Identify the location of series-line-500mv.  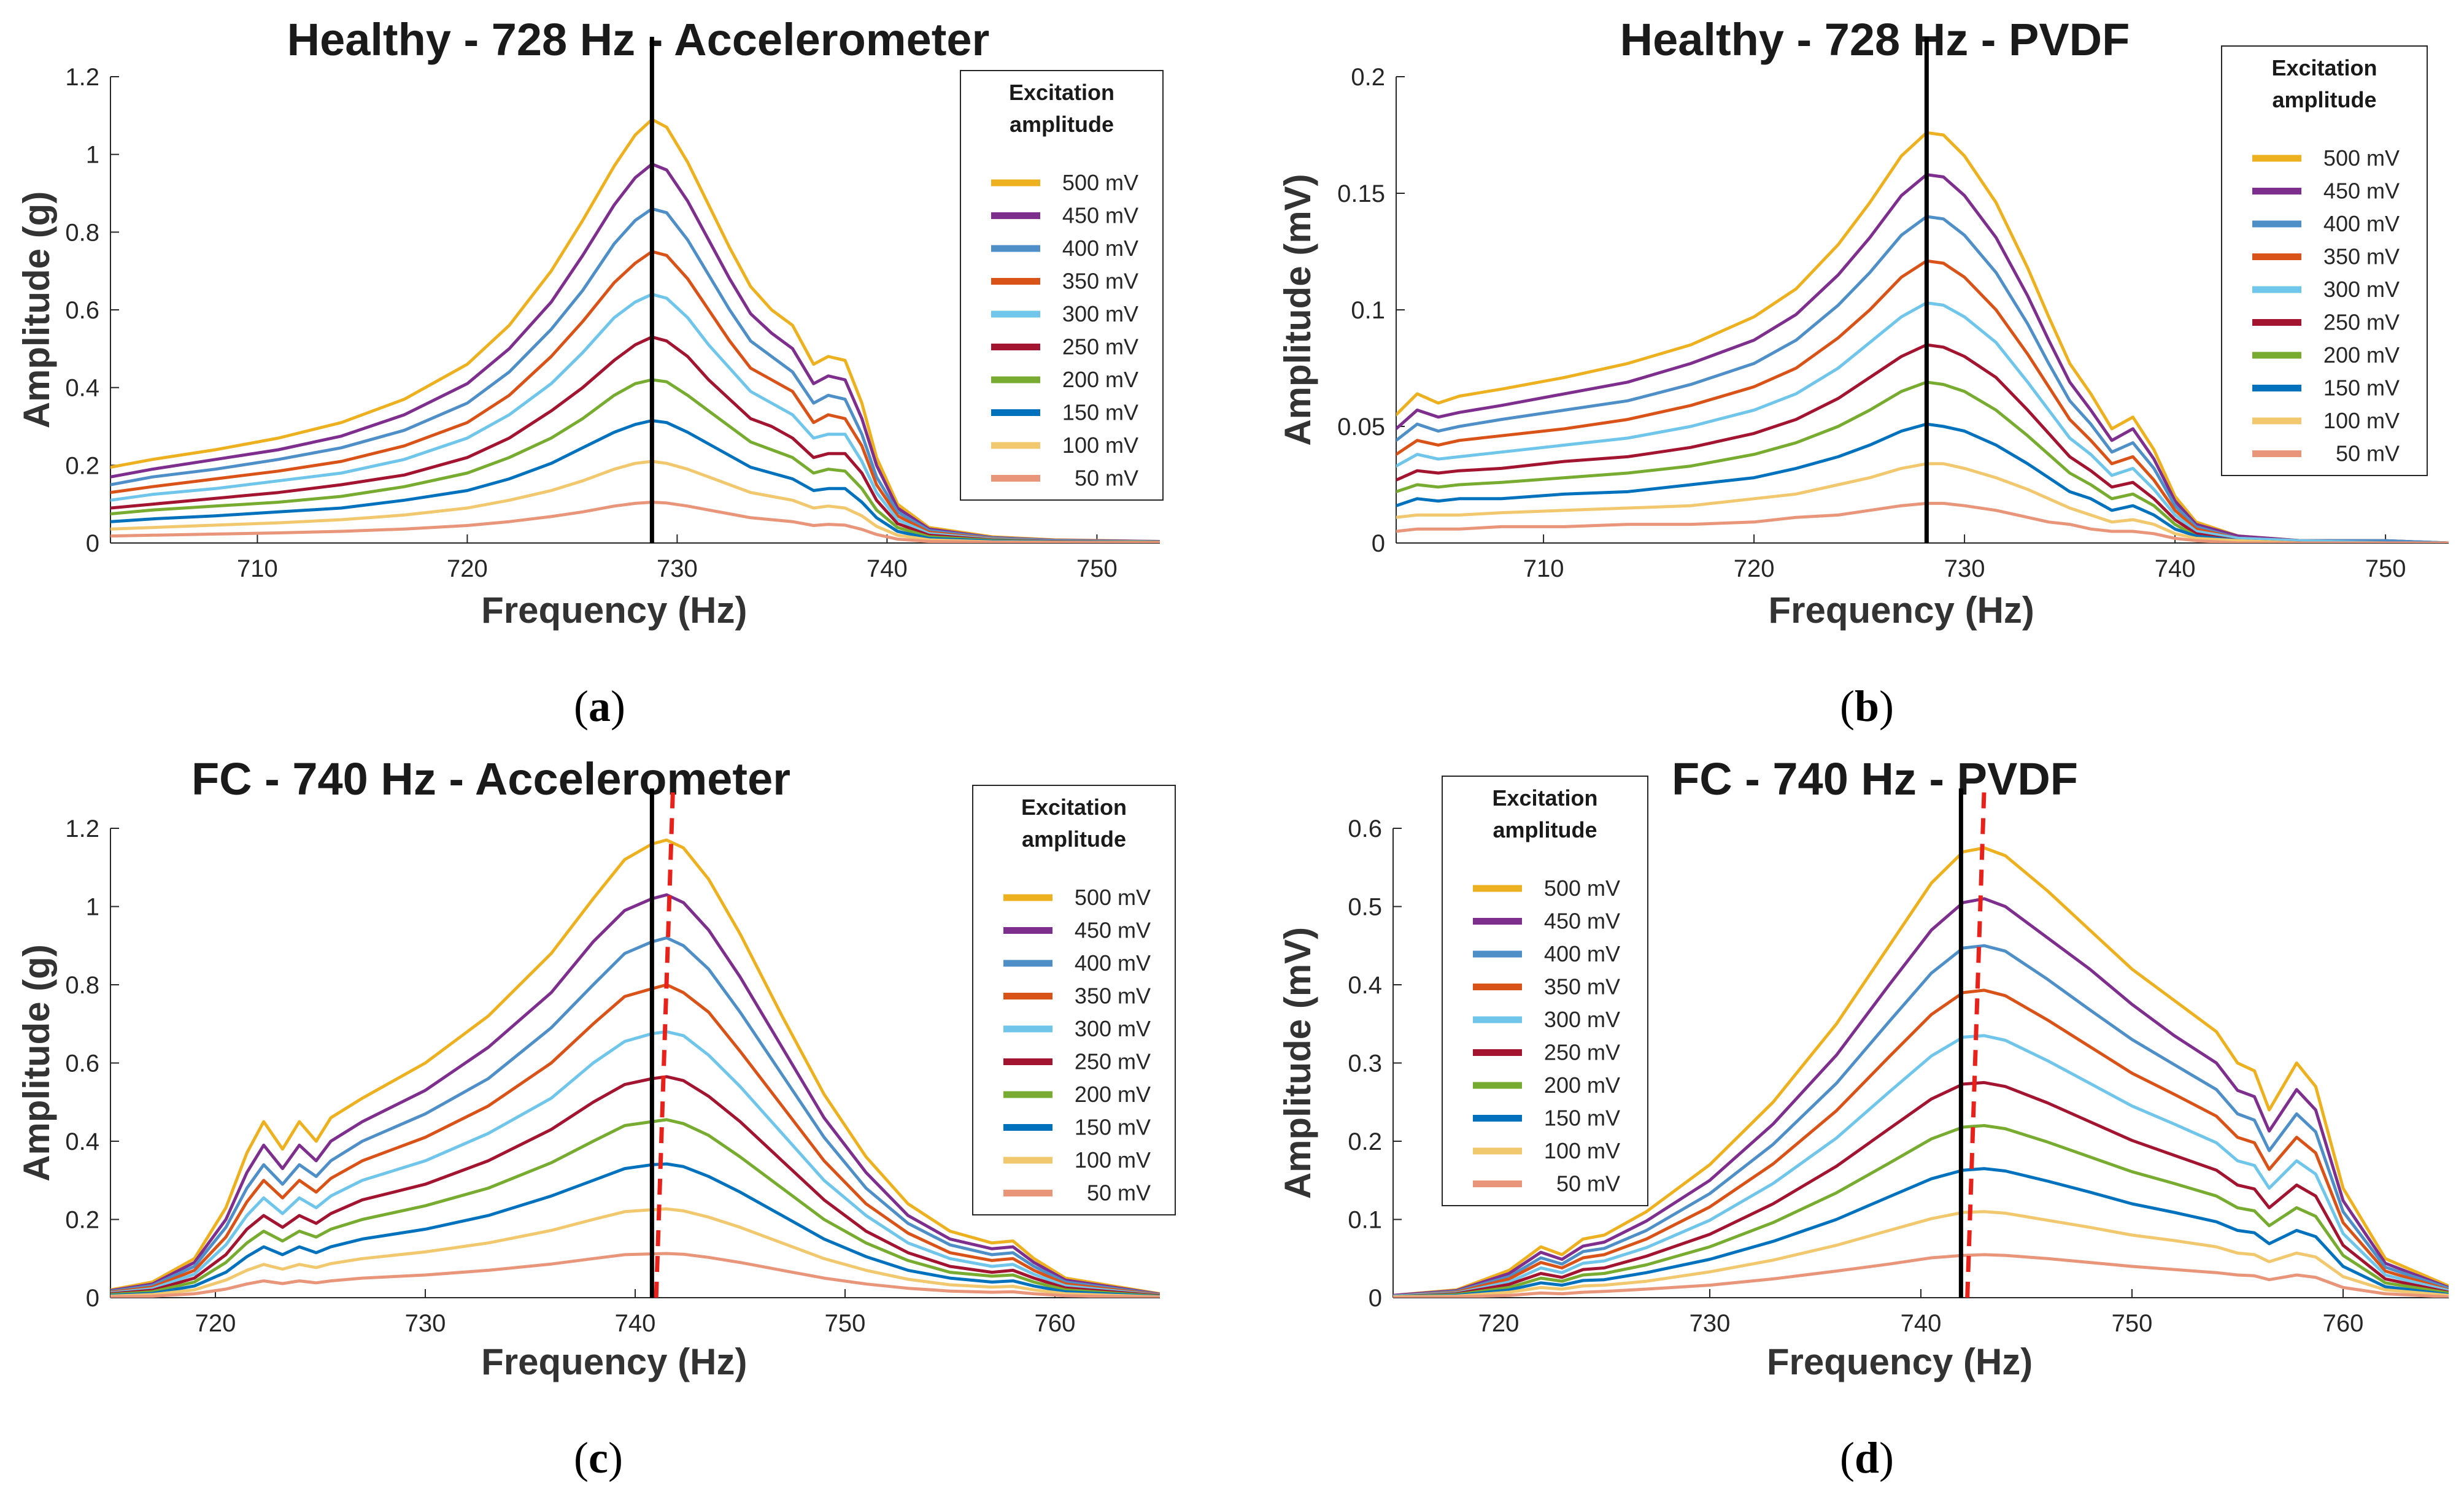
(635, 330).